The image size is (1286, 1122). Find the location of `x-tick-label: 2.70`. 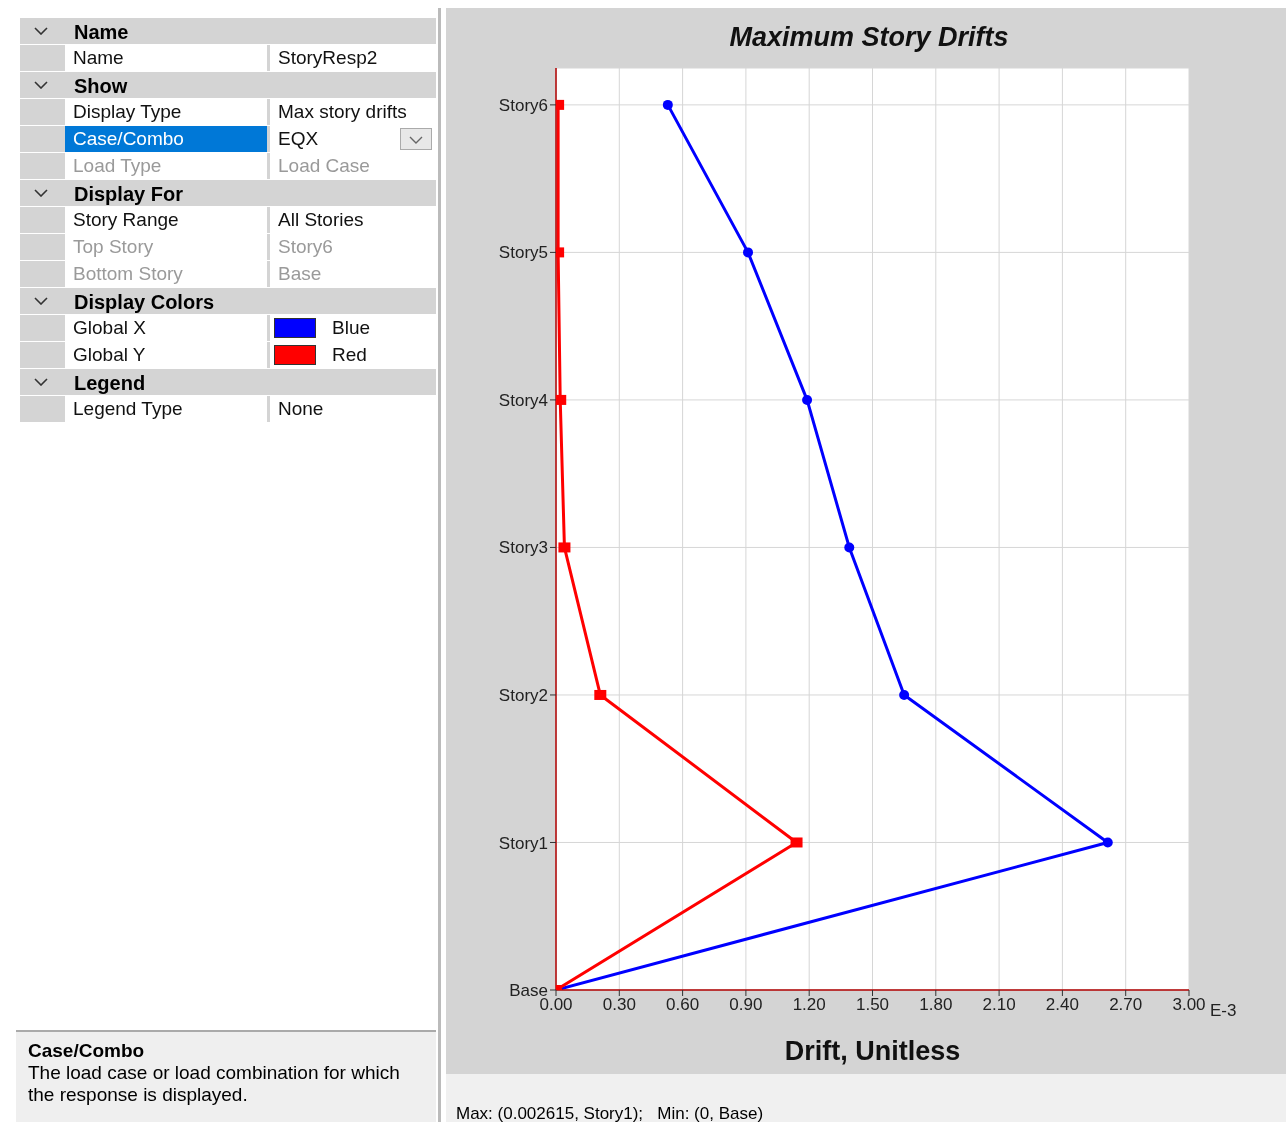

x-tick-label: 2.70 is located at coordinates (1126, 1005).